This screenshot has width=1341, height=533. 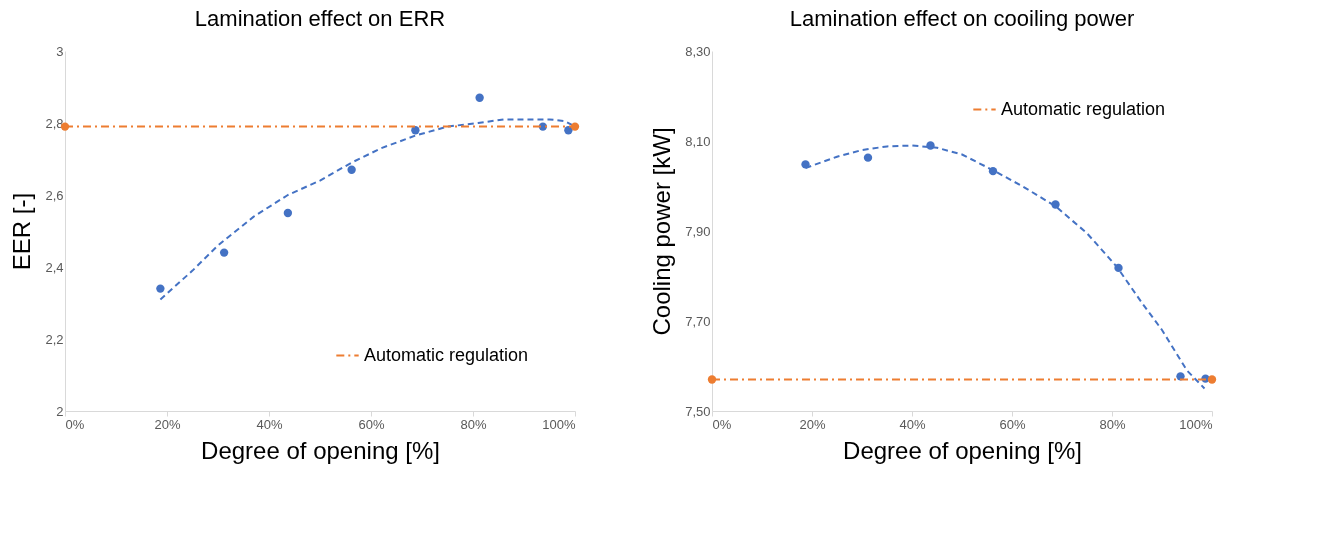 I want to click on y-tick-label: 2,4, so click(x=54, y=267).